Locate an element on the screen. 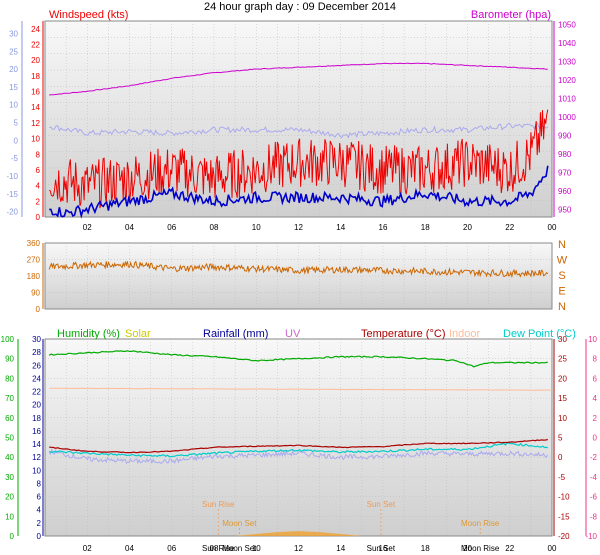 This screenshot has width=600, height=555. y-tick-humidity: 70 is located at coordinates (9, 398).